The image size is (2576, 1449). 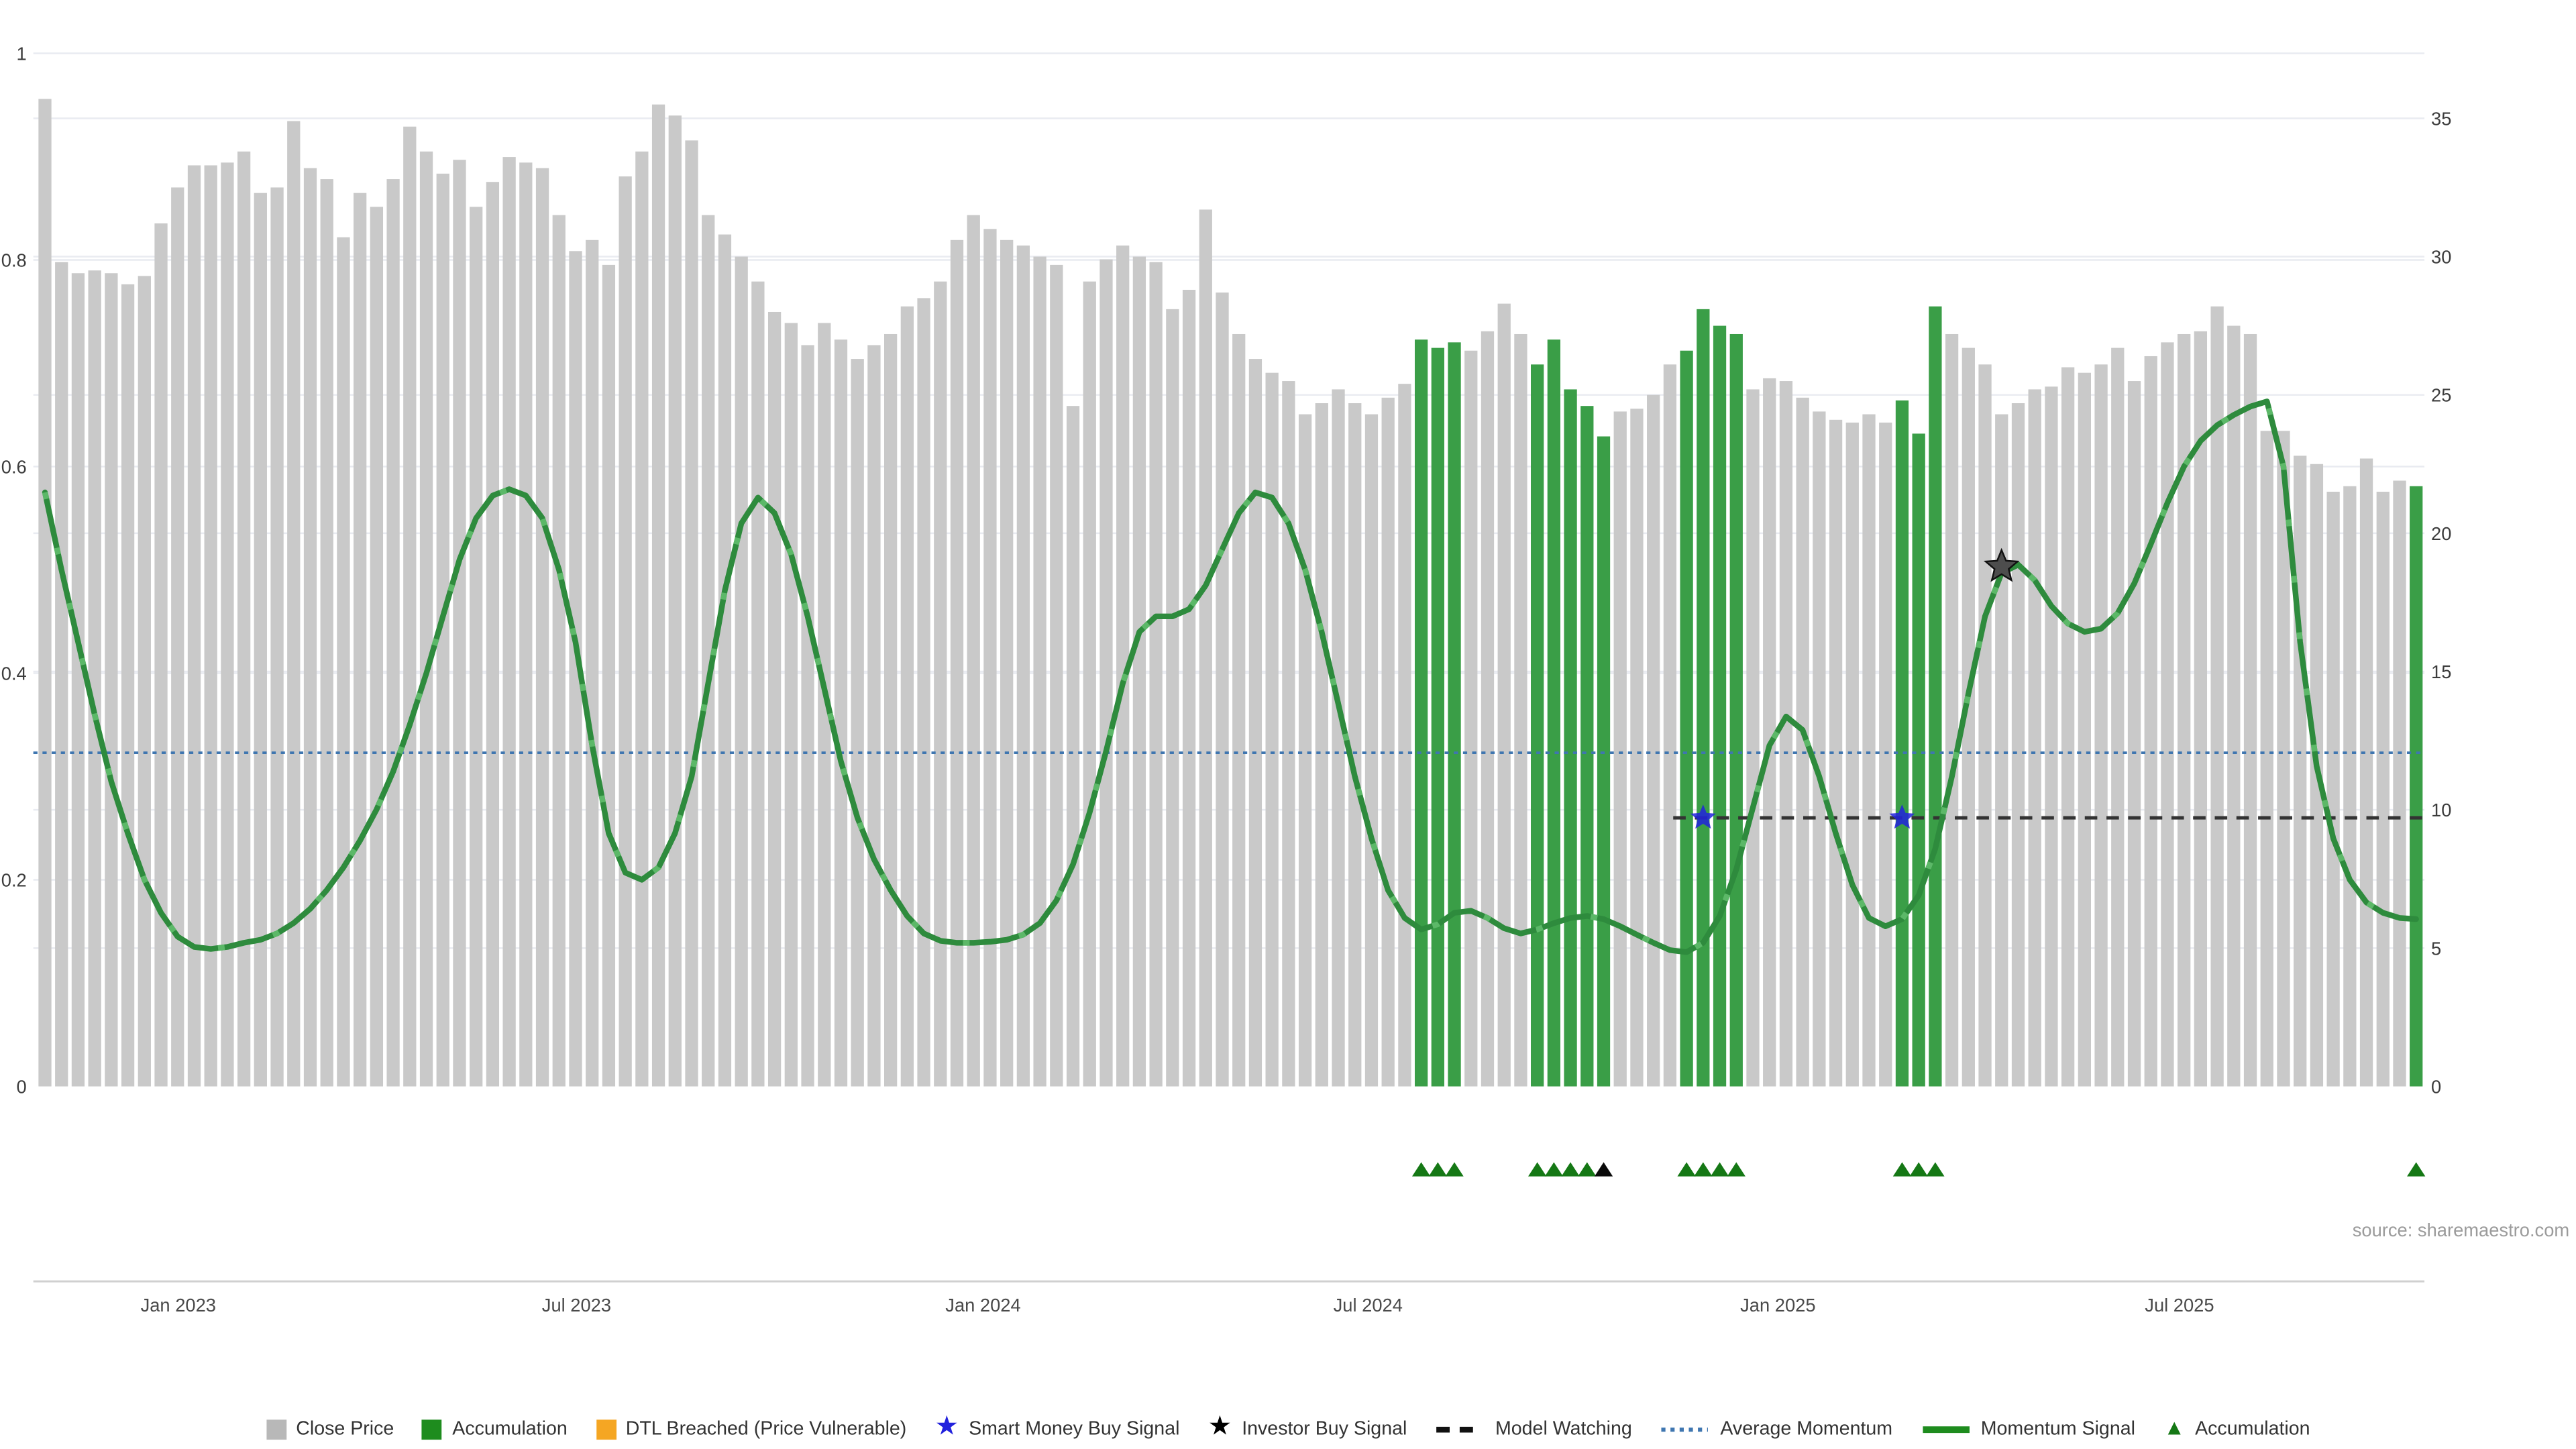 I want to click on legend-item-accumulation: Accumulation, so click(x=495, y=1429).